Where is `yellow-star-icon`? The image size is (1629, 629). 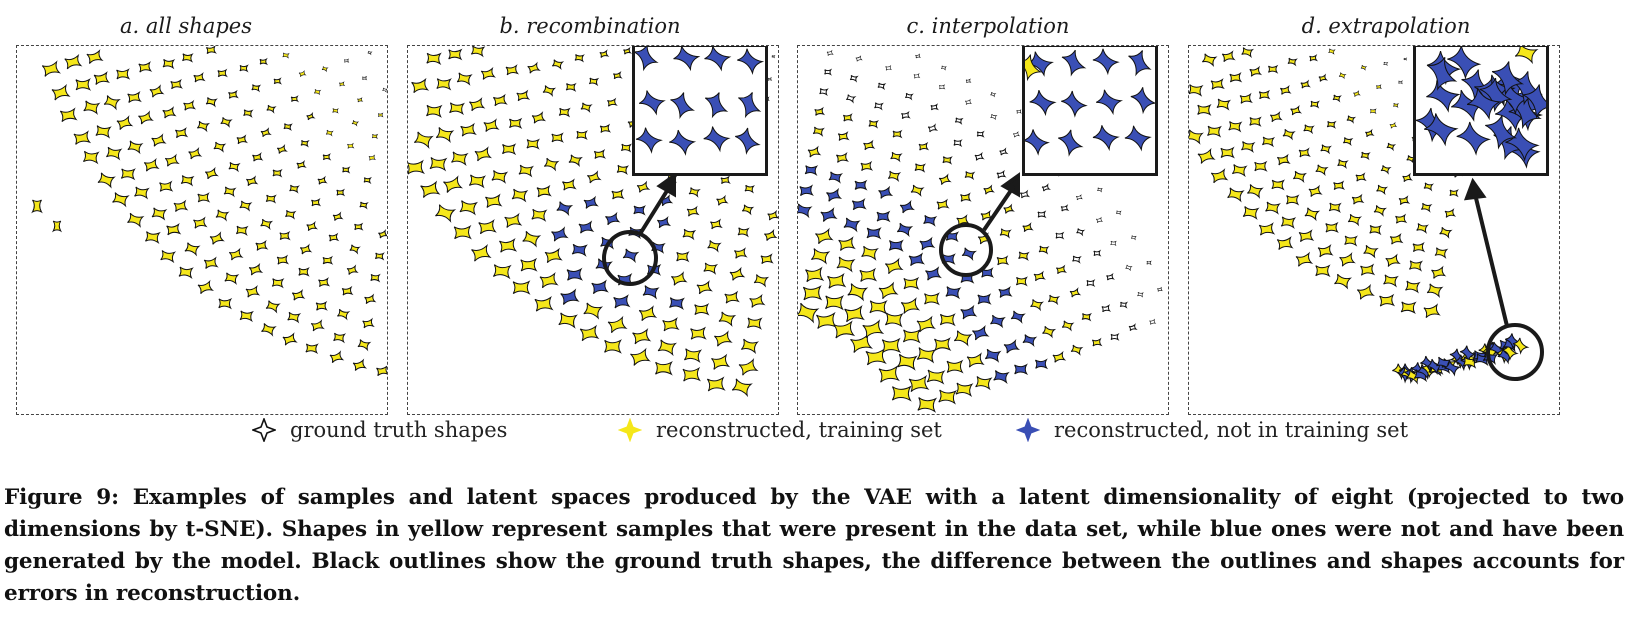
yellow-star-icon is located at coordinates (630, 430).